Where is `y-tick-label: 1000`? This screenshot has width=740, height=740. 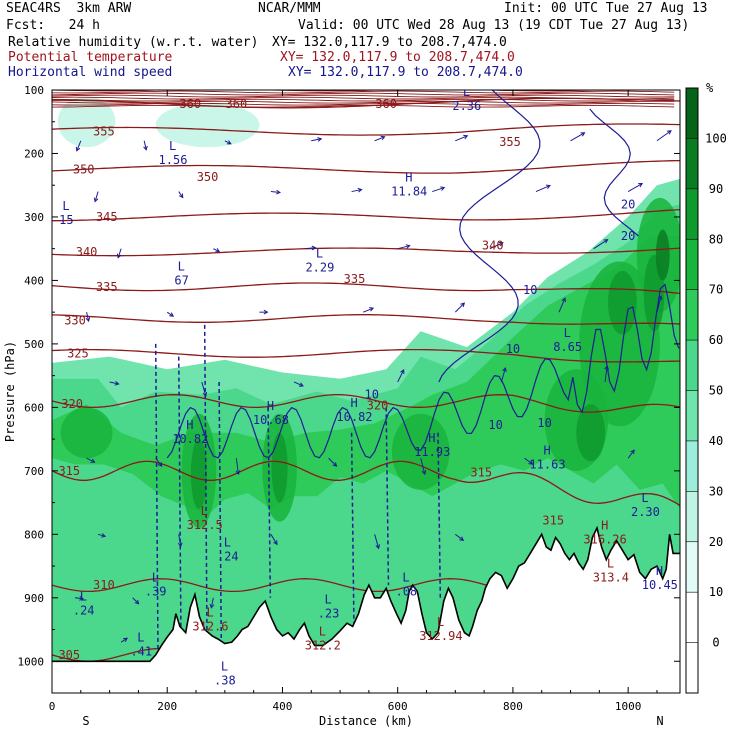
y-tick-label: 1000 is located at coordinates (31, 661).